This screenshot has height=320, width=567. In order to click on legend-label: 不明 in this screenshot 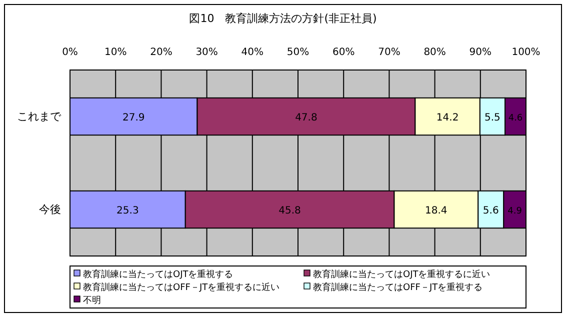, I will do `click(92, 300)`.